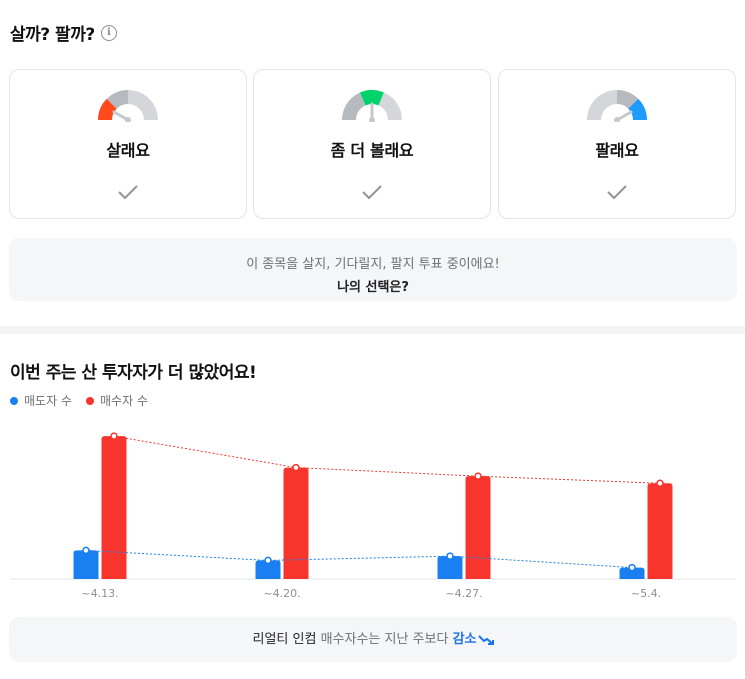  I want to click on x-tick-label: ~4.27., so click(463, 593).